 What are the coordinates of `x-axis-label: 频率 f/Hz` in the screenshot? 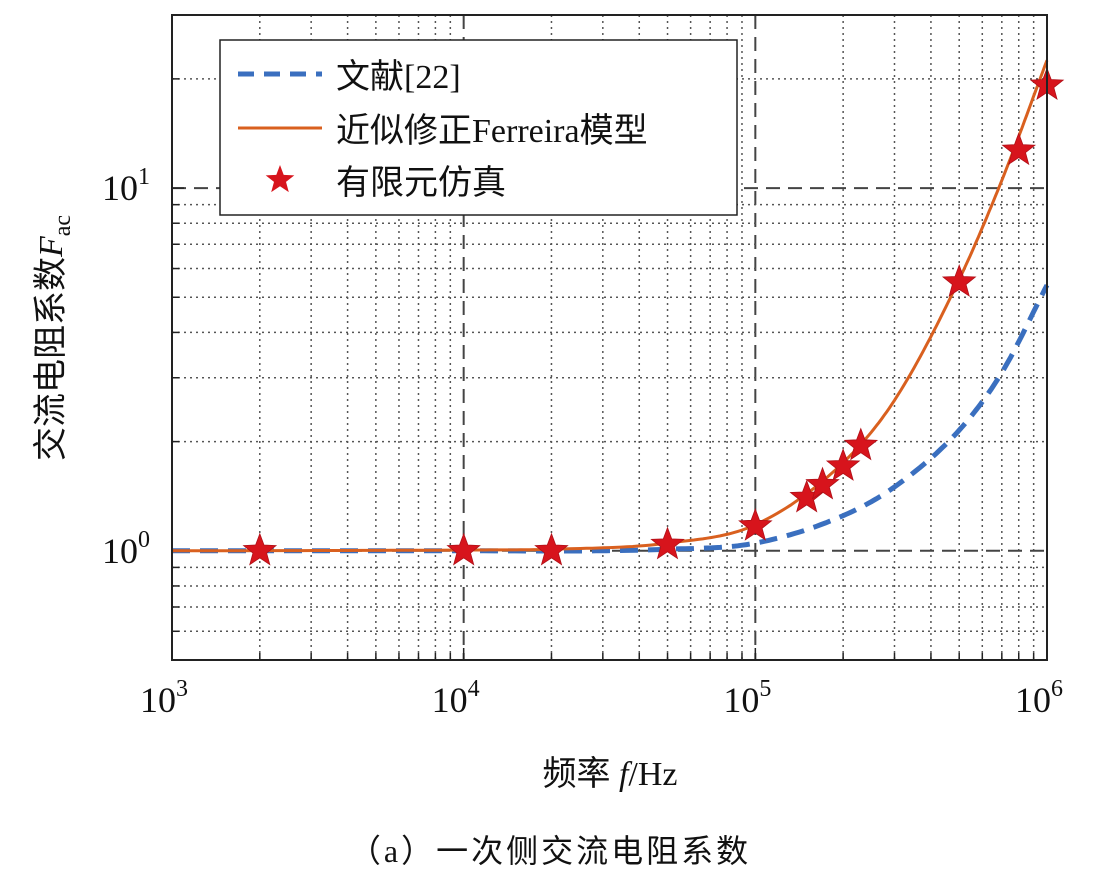 It's located at (609, 774).